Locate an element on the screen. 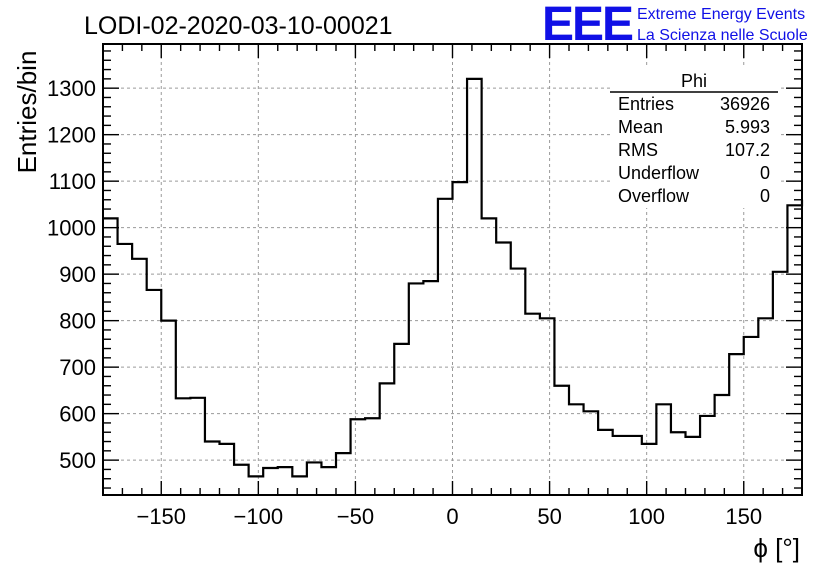 This screenshot has height=572, width=836. x-tick-label: −150 is located at coordinates (161, 516).